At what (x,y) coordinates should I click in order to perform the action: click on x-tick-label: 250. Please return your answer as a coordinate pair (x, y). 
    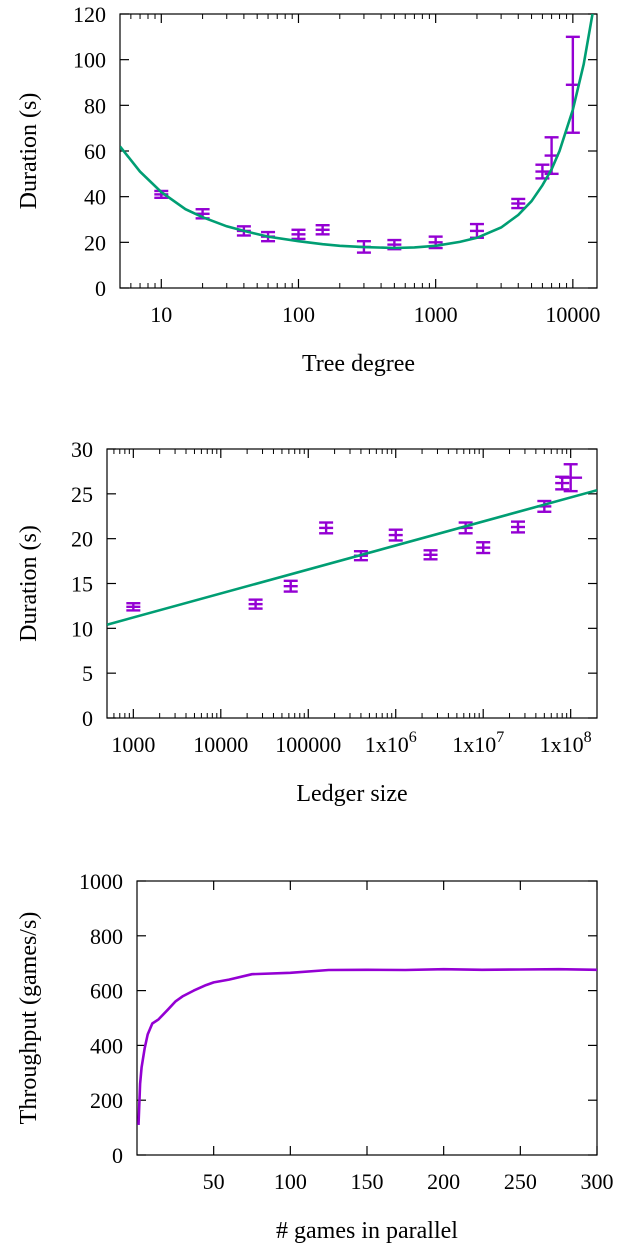
    Looking at the image, I should click on (520, 1181).